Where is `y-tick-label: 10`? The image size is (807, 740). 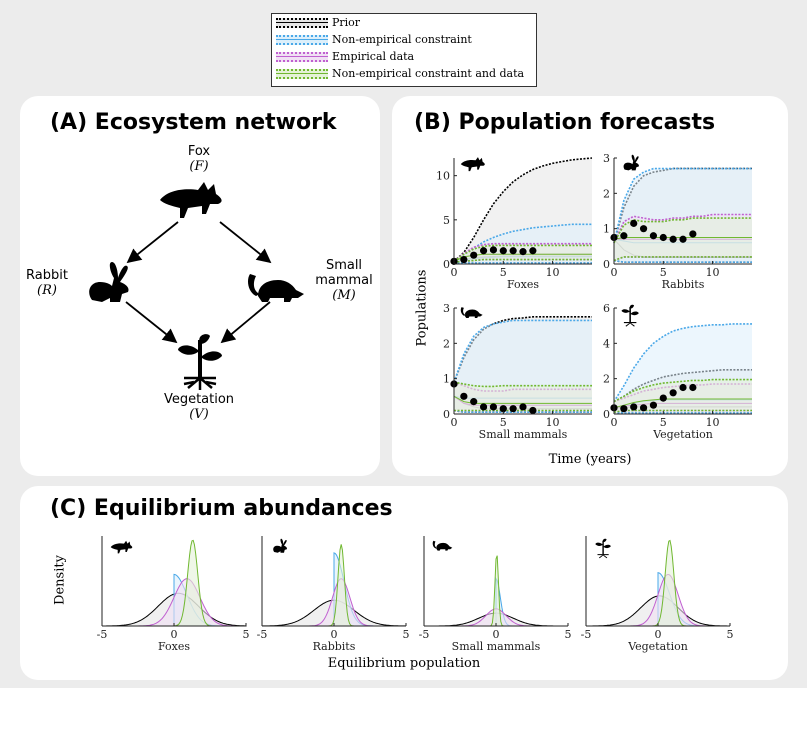 y-tick-label: 10 is located at coordinates (443, 176).